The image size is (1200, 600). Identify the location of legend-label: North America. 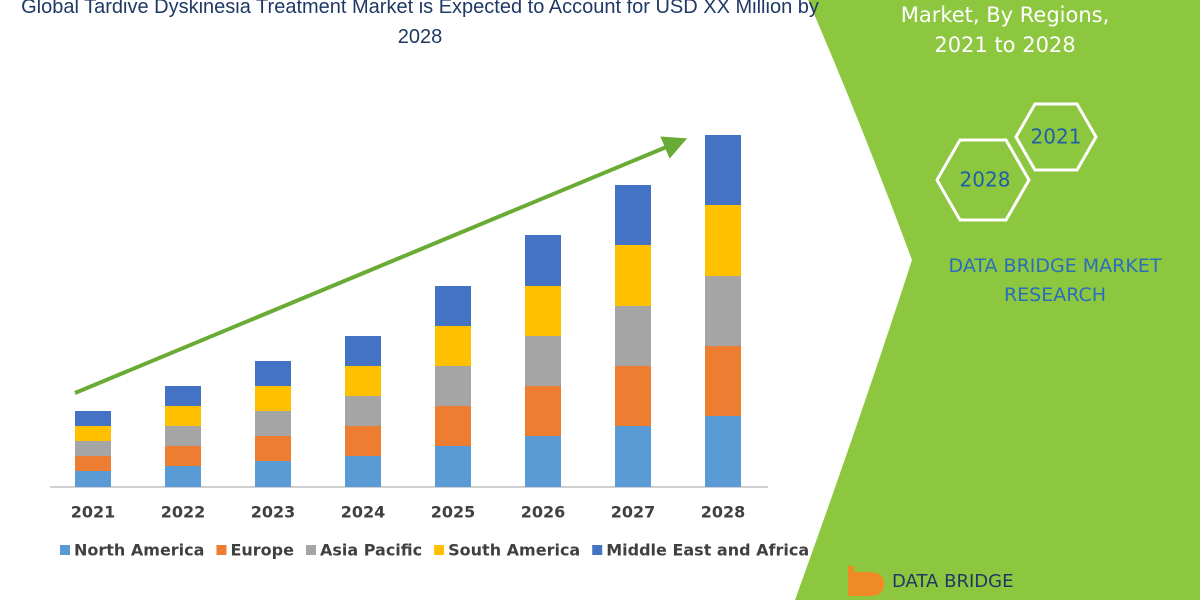
(139, 550).